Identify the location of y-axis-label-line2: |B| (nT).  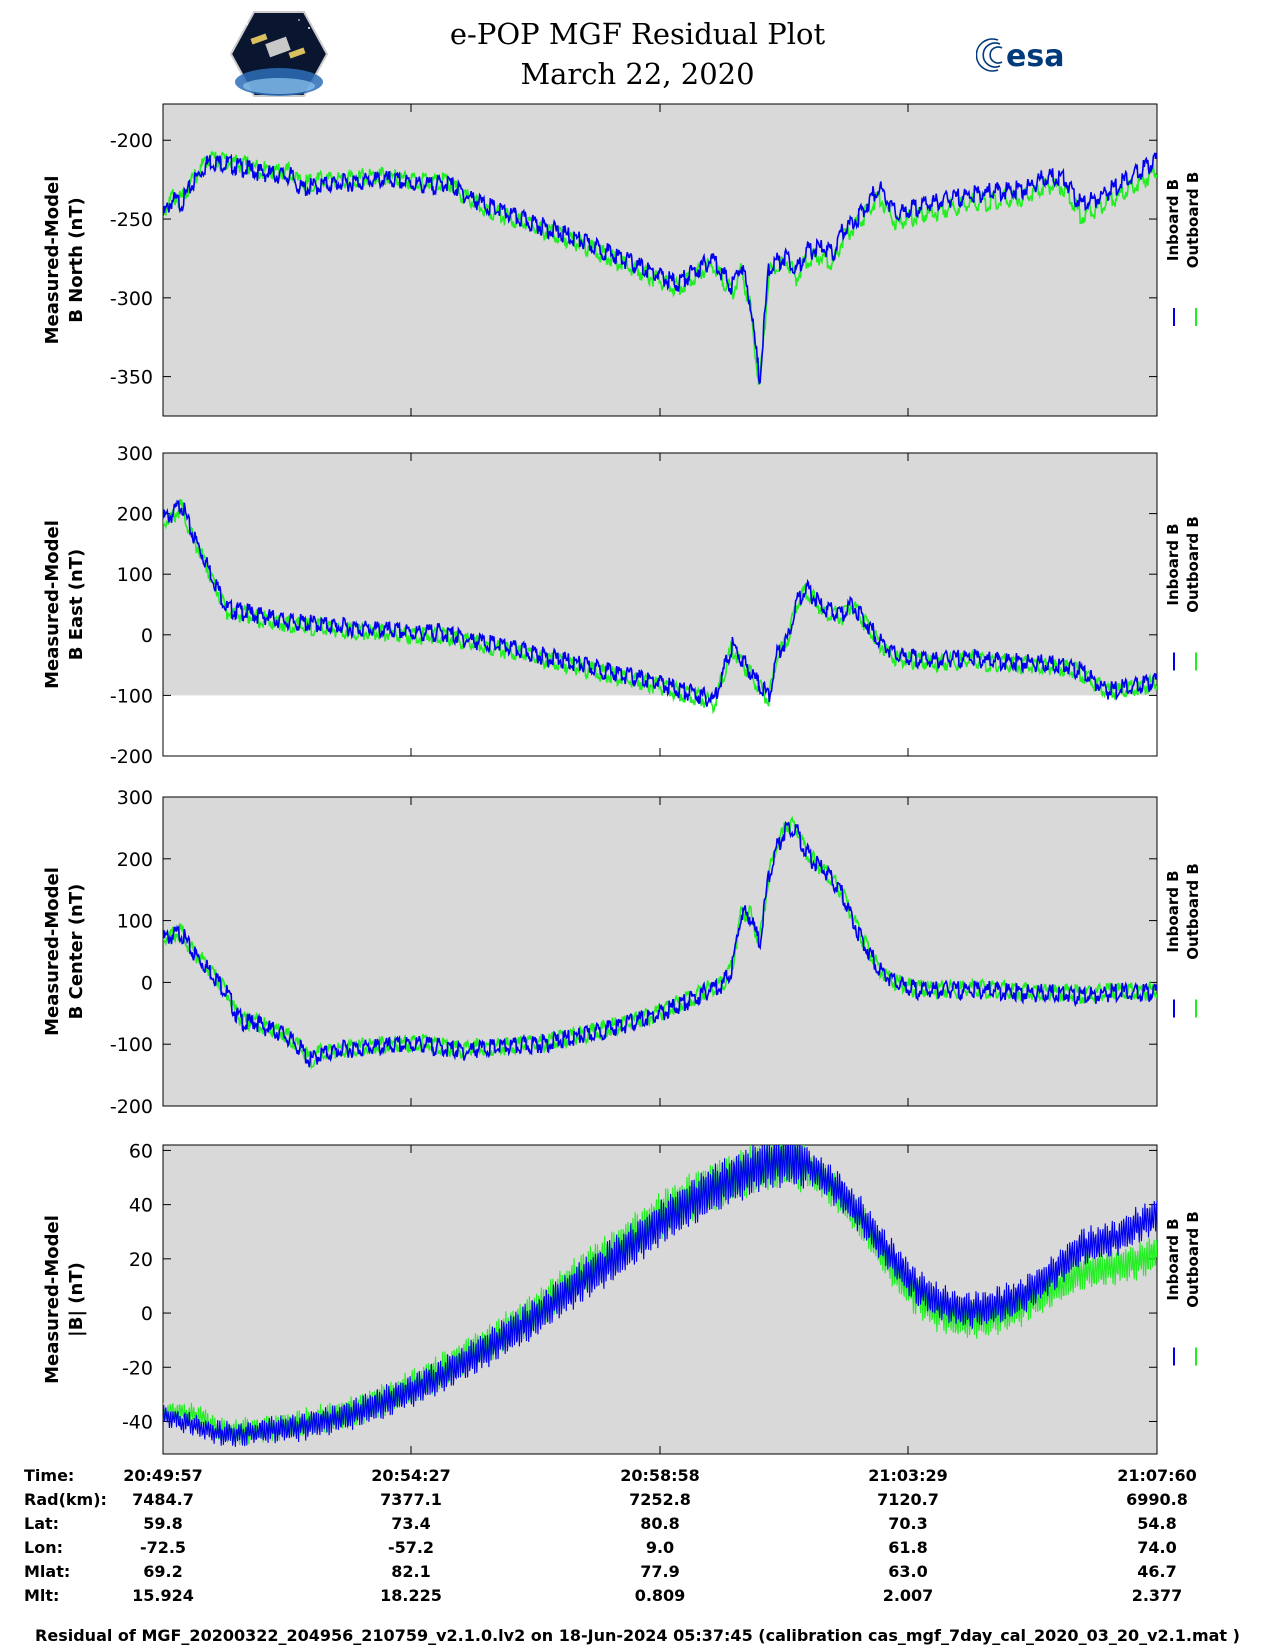
(76, 1299).